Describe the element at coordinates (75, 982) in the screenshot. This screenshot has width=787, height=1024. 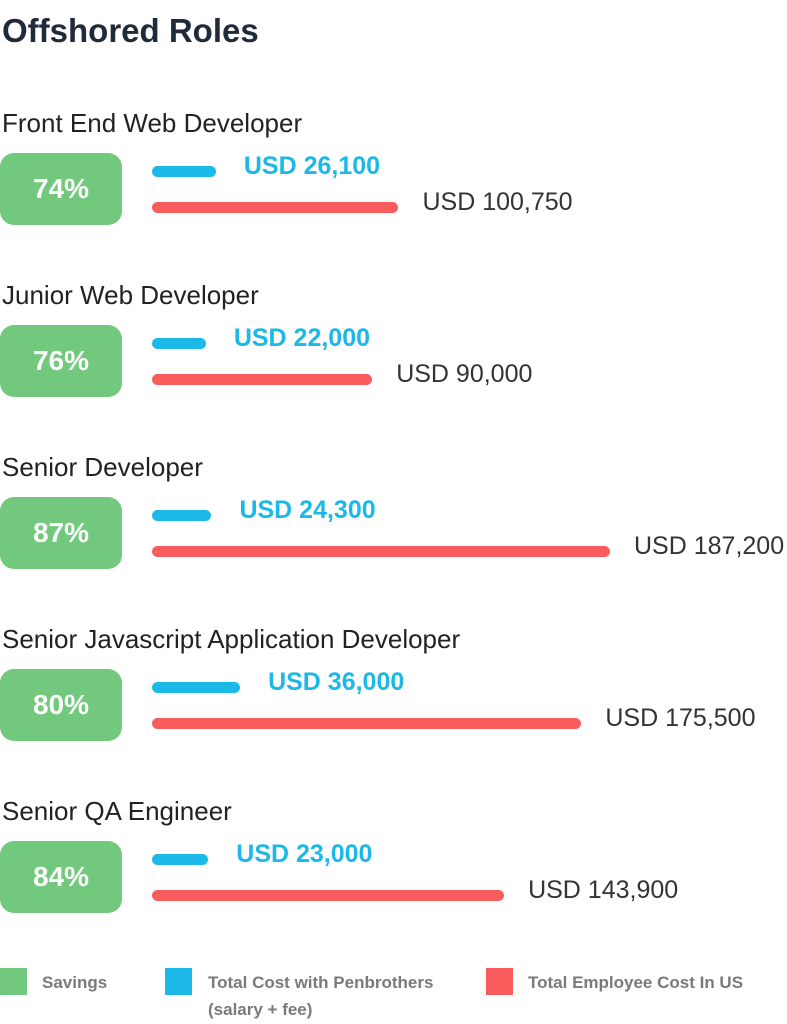
I see `legend-label: Savings` at that location.